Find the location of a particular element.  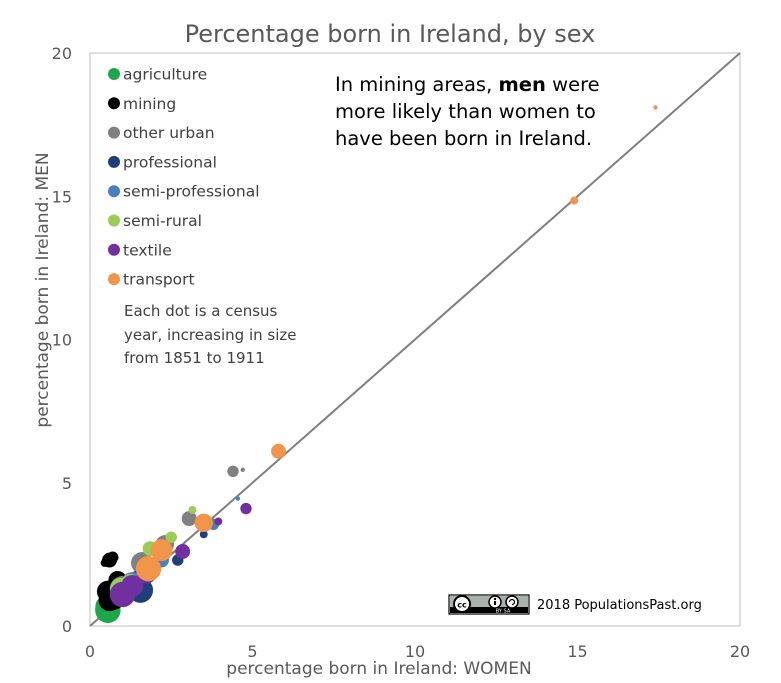

credit-text: 2018 PopulationsPast.org is located at coordinates (619, 605).